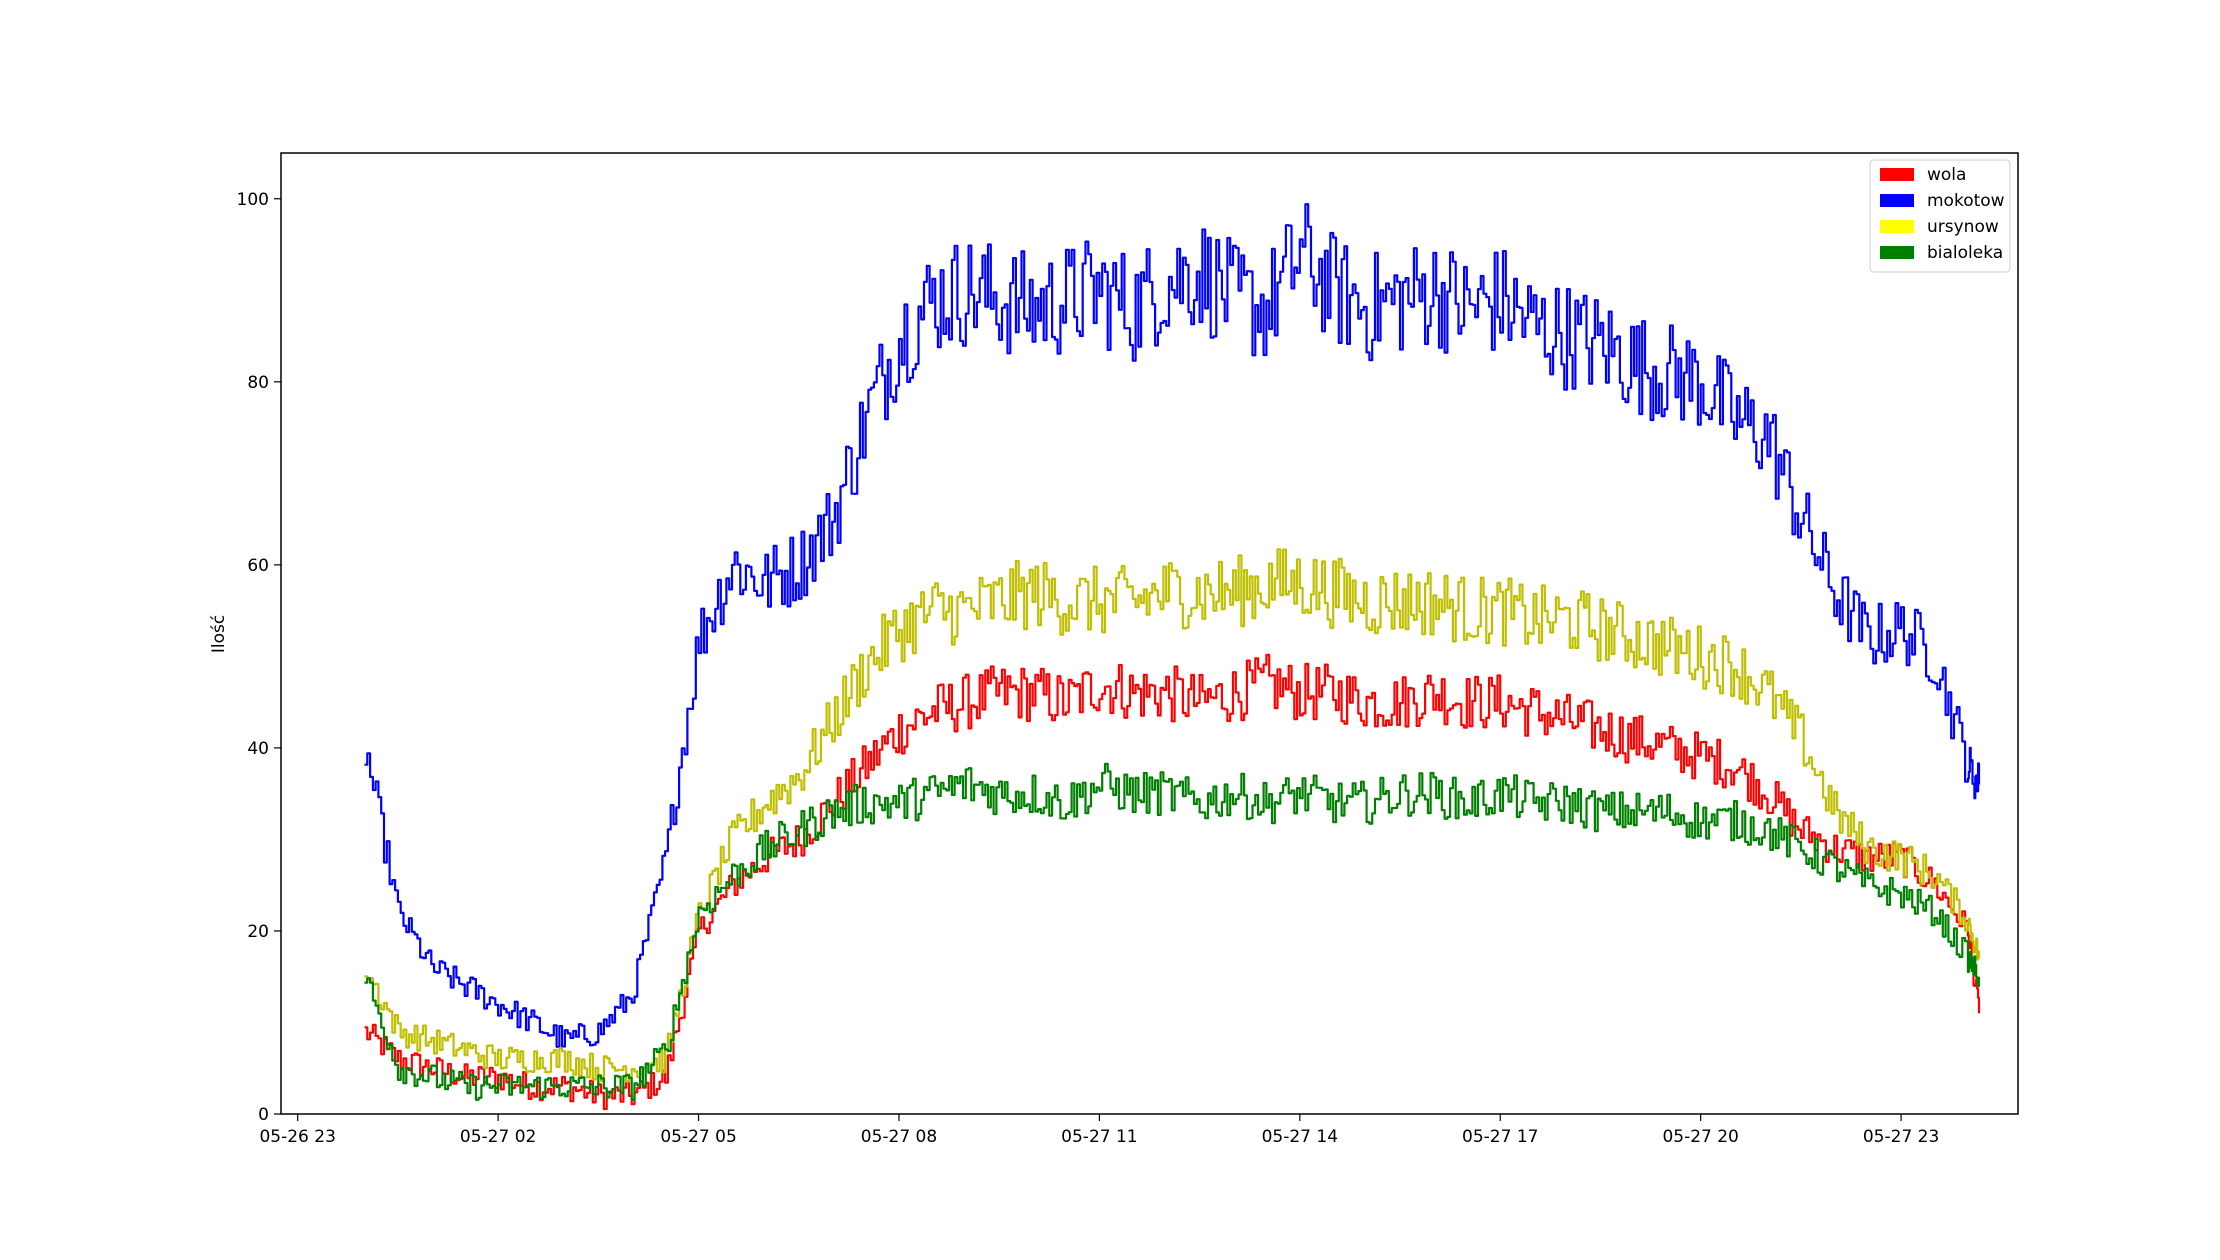 The image size is (2220, 1260). What do you see at coordinates (258, 566) in the screenshot?
I see `y-tick-label: 60` at bounding box center [258, 566].